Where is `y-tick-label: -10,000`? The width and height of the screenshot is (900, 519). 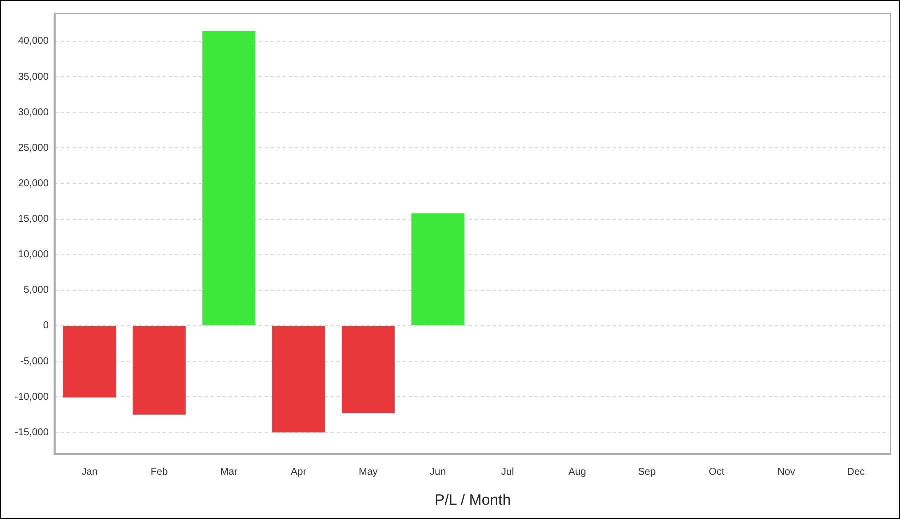
y-tick-label: -10,000 is located at coordinates (32, 397).